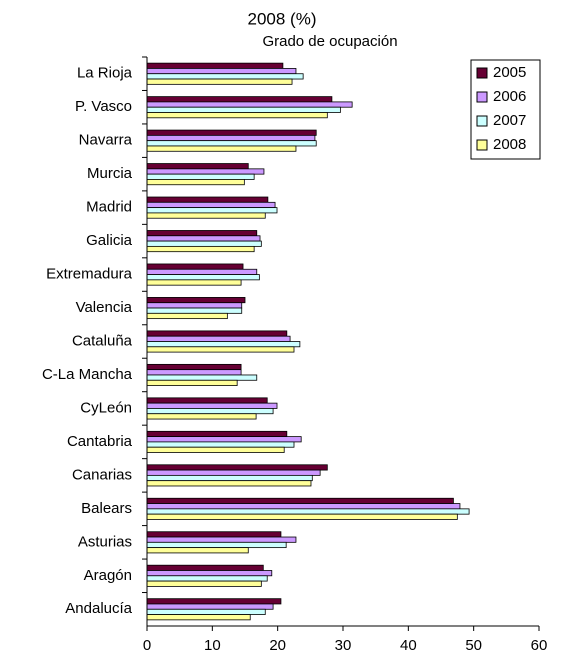  What do you see at coordinates (212, 645) in the screenshot?
I see `x-tick-label: 10` at bounding box center [212, 645].